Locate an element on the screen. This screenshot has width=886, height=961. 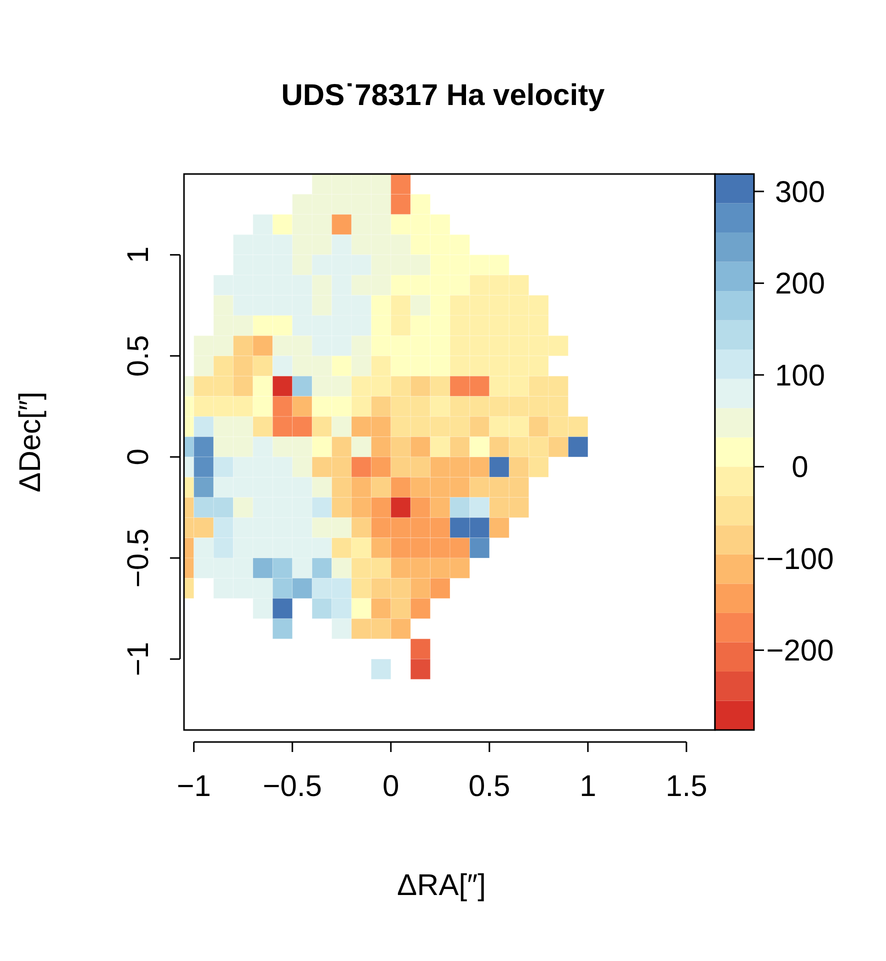
y-tick-label: −1 is located at coordinates (138, 659).